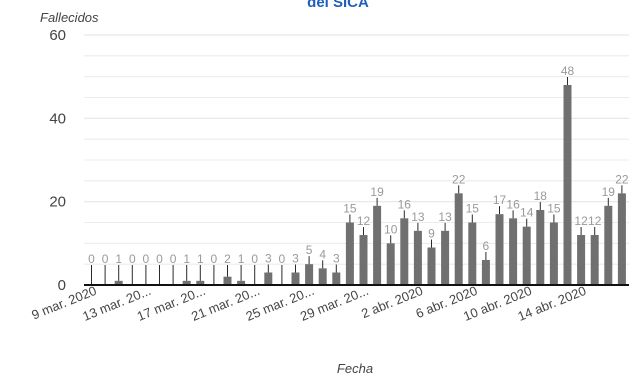 The image size is (629, 381). Describe the element at coordinates (62, 285) in the screenshot. I see `y-tick-label: 0` at that location.